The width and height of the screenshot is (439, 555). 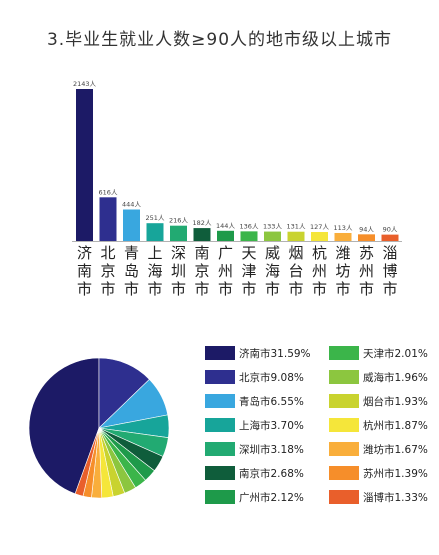 What do you see at coordinates (131, 205) in the screenshot?
I see `bar-value-label: 444人` at bounding box center [131, 205].